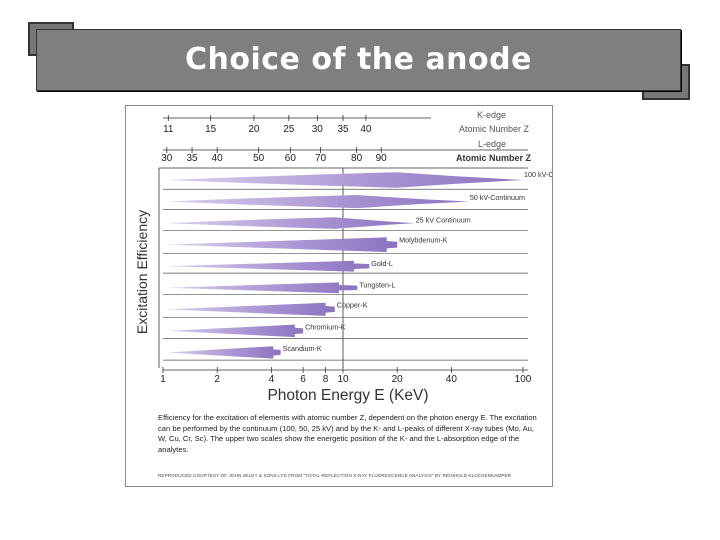 This screenshot has width=720, height=540. Describe the element at coordinates (272, 379) in the screenshot. I see `x-tick-label: 4` at that location.